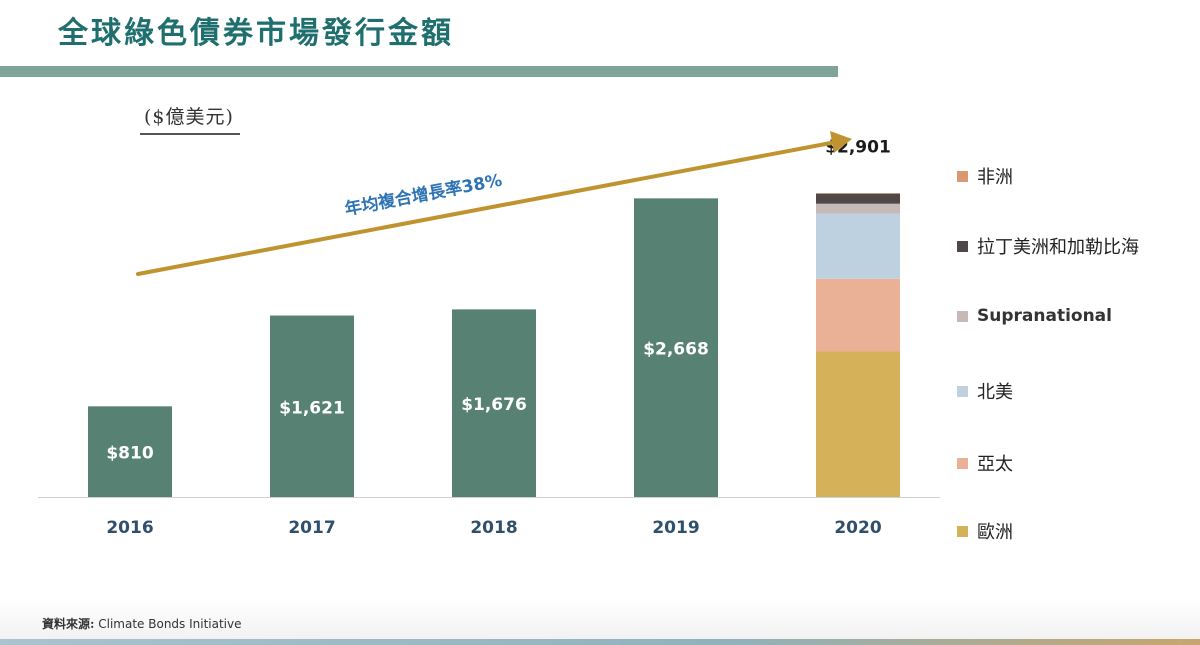  I want to click on x-tick-label-2018: 2018, so click(493, 528).